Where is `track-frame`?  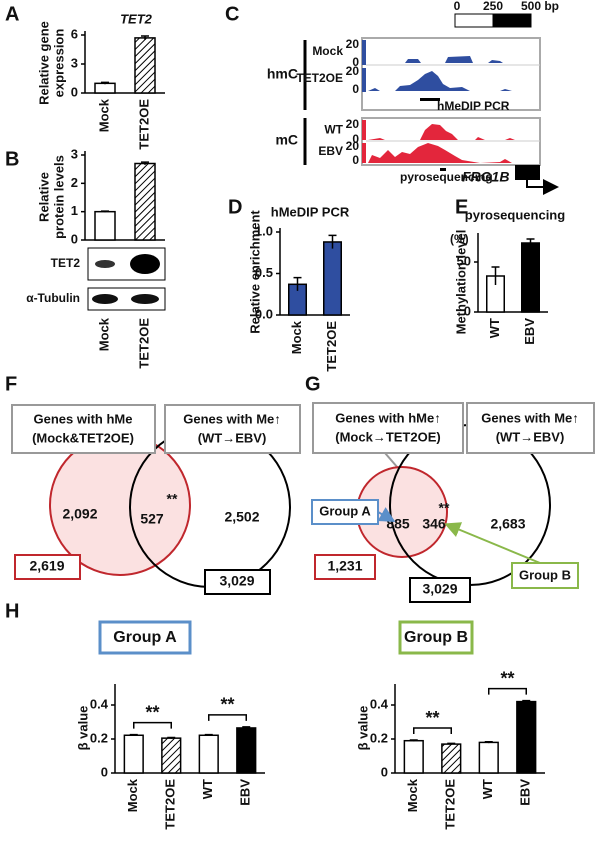 track-frame is located at coordinates (451, 74).